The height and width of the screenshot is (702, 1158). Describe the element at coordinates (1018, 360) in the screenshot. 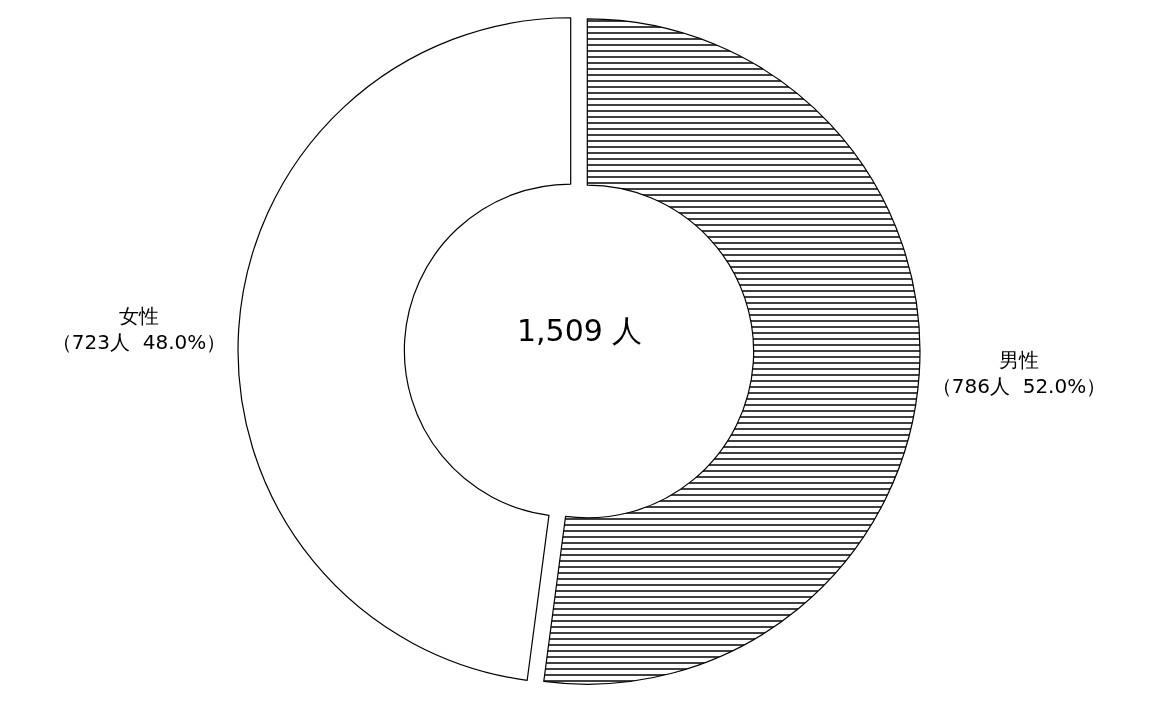

I see `slice-label: 男性` at that location.